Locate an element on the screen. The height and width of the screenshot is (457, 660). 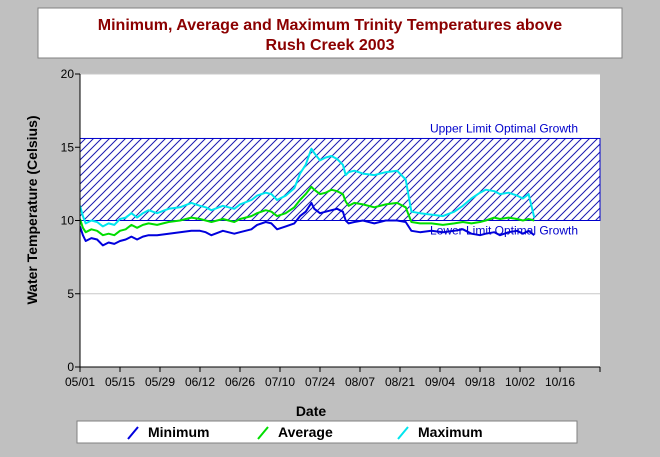
series-line-minimum is located at coordinates (307, 224).